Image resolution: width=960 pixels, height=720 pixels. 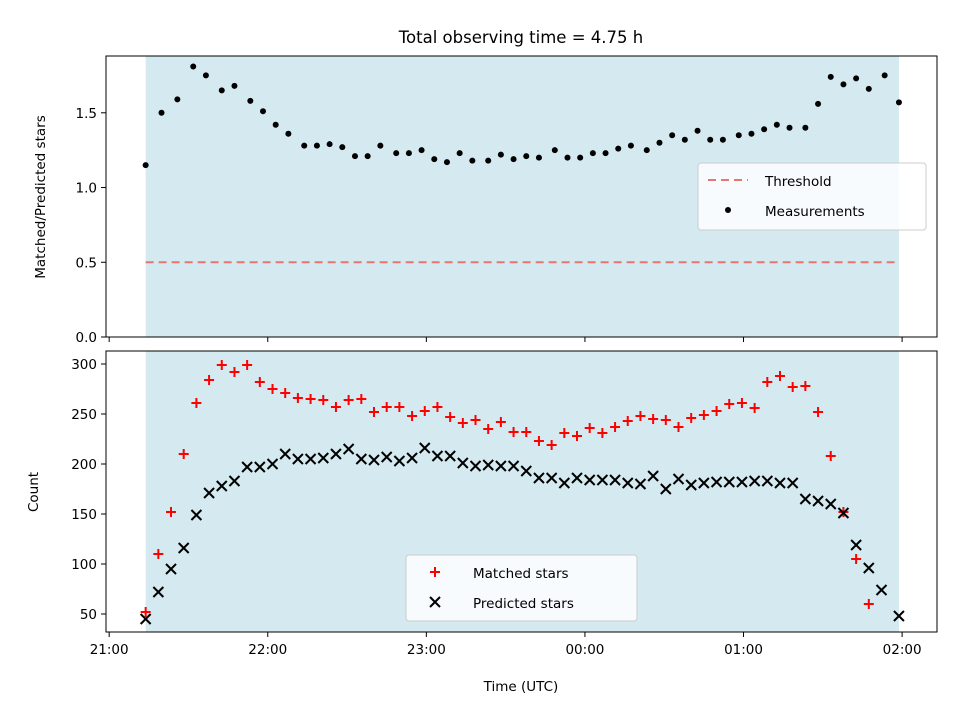 What do you see at coordinates (109, 650) in the screenshot?
I see `x-tick-label: 21:00` at bounding box center [109, 650].